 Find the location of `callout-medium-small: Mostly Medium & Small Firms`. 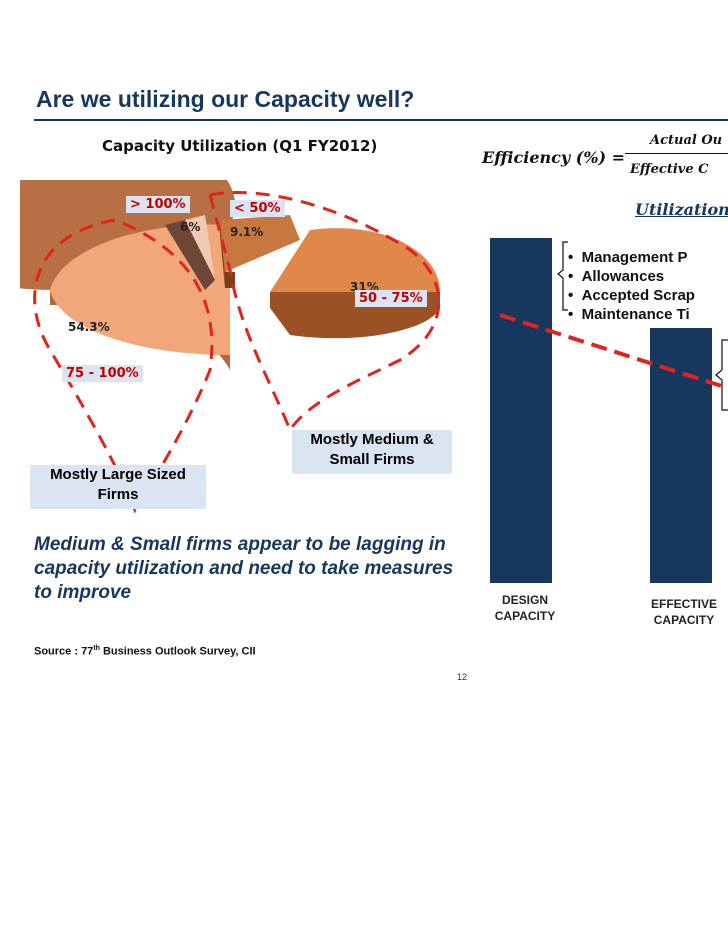

callout-medium-small: Mostly Medium & Small Firms is located at coordinates (372, 452).